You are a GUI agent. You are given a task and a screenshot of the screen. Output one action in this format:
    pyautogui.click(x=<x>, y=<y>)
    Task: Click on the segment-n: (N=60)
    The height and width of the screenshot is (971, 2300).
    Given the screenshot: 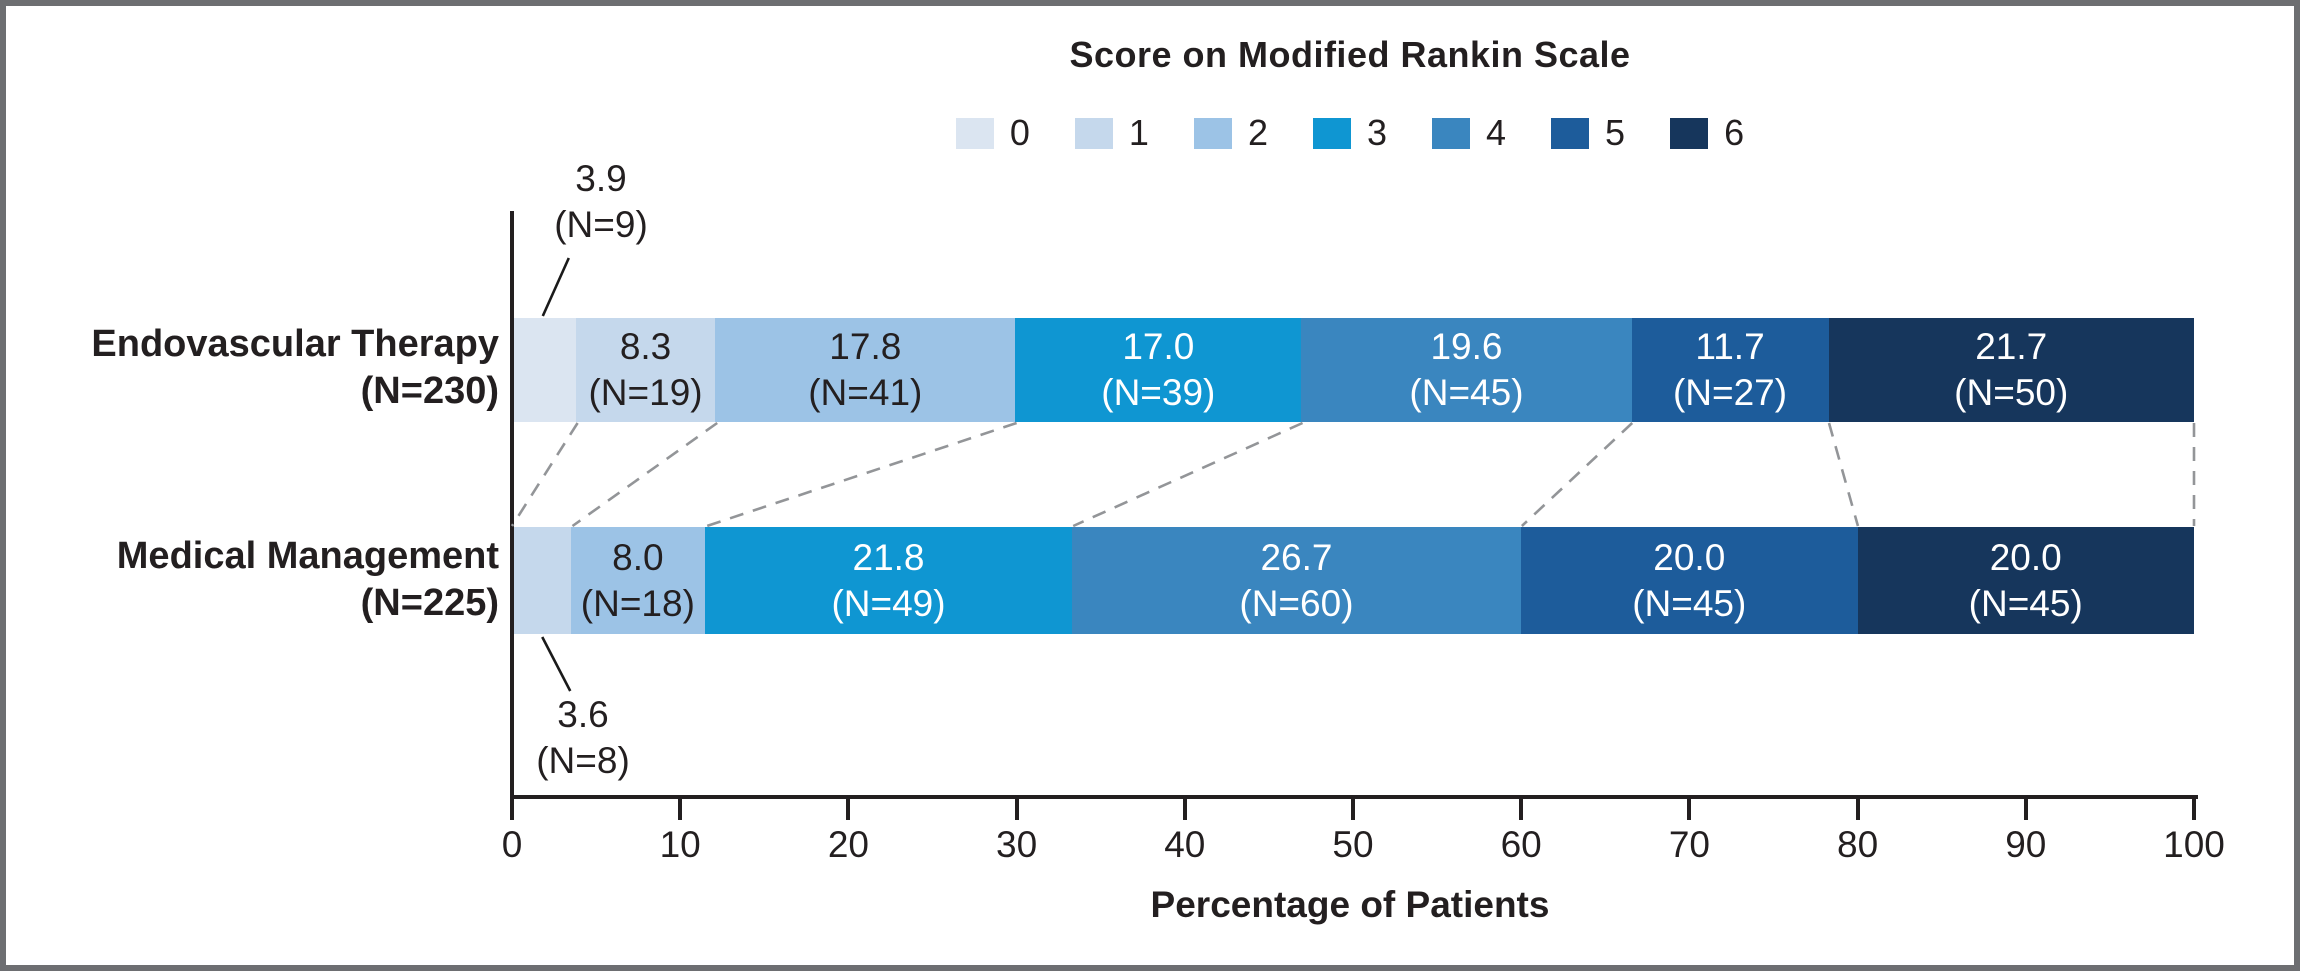 What is the action you would take?
    pyautogui.click(x=1296, y=603)
    